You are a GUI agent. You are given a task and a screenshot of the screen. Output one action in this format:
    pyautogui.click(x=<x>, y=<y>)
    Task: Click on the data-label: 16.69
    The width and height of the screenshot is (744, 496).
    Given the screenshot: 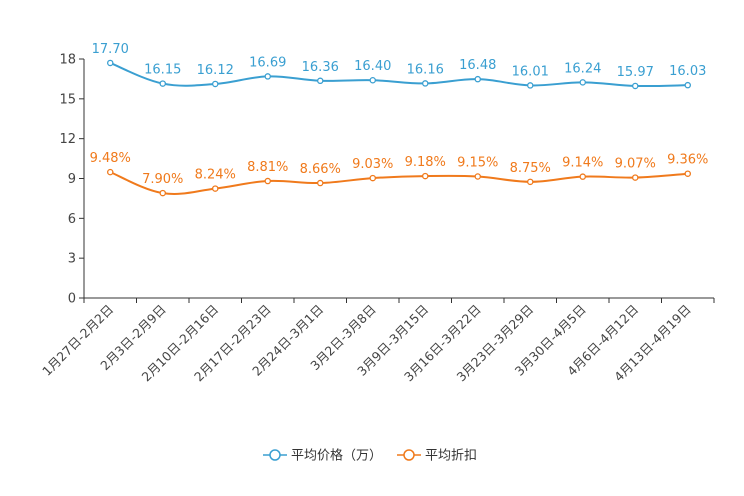 What is the action you would take?
    pyautogui.click(x=267, y=62)
    